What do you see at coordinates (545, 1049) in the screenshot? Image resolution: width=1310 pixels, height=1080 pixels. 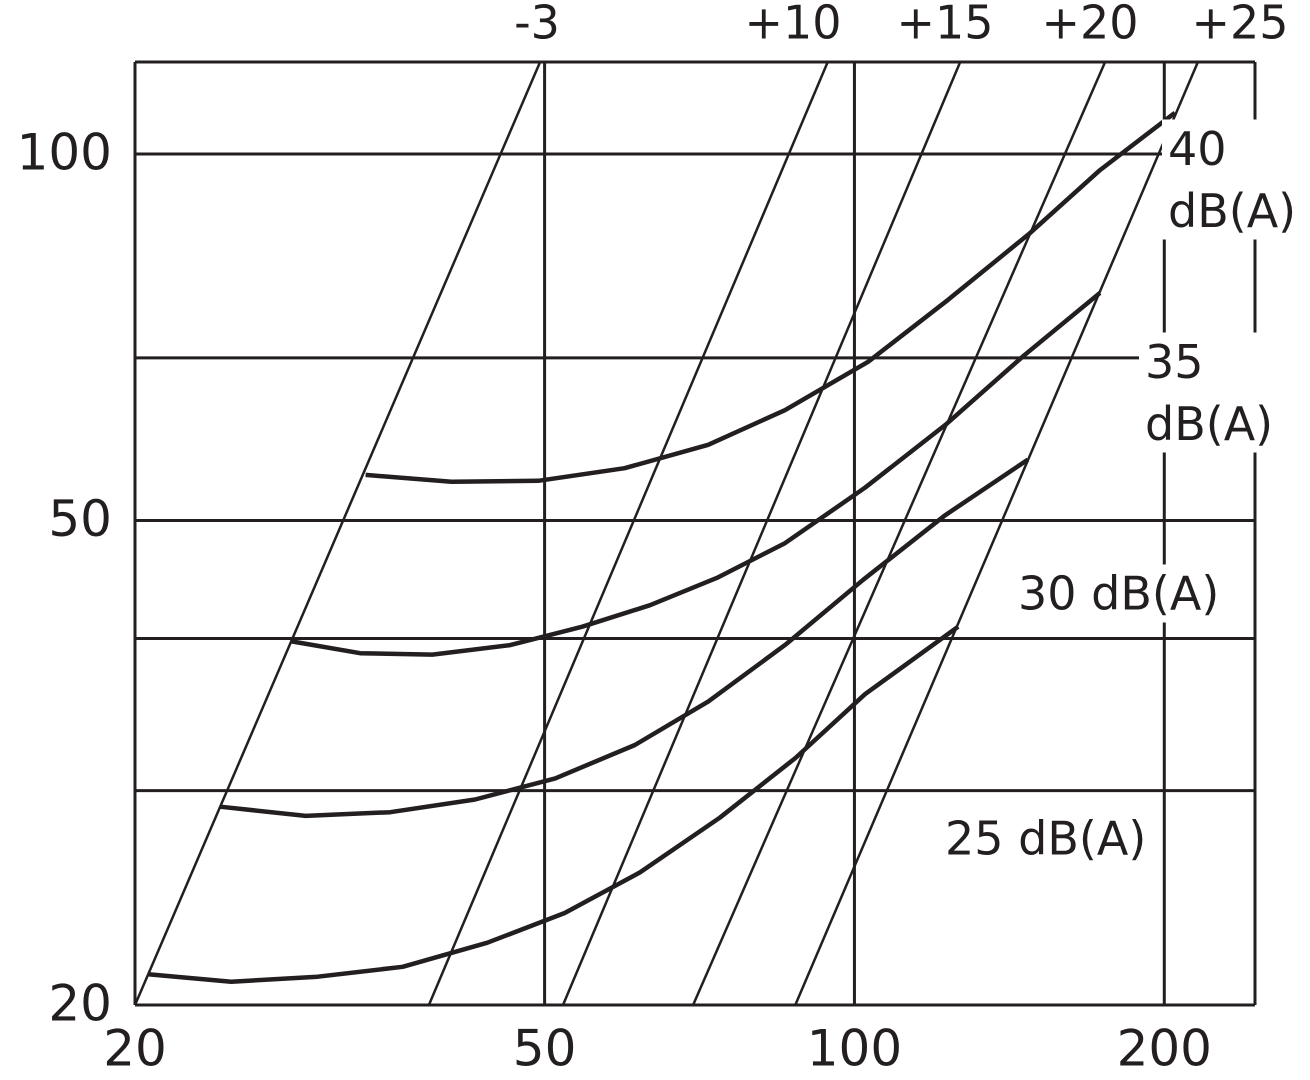 I see `x-tick-label: 50` at bounding box center [545, 1049].